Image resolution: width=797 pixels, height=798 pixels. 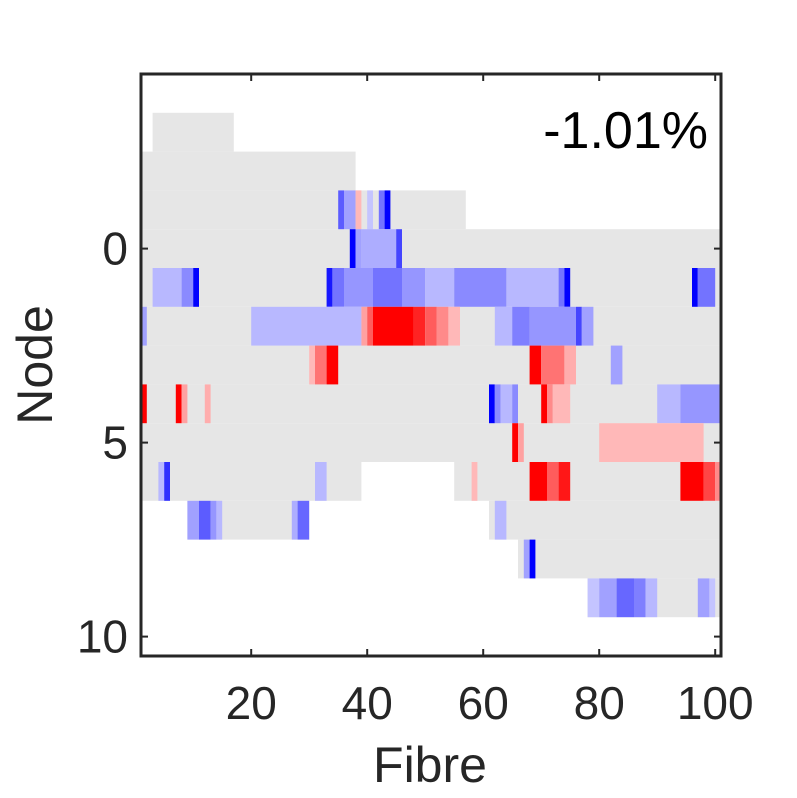 I want to click on chart-annotation: -1.01%, so click(x=625, y=131).